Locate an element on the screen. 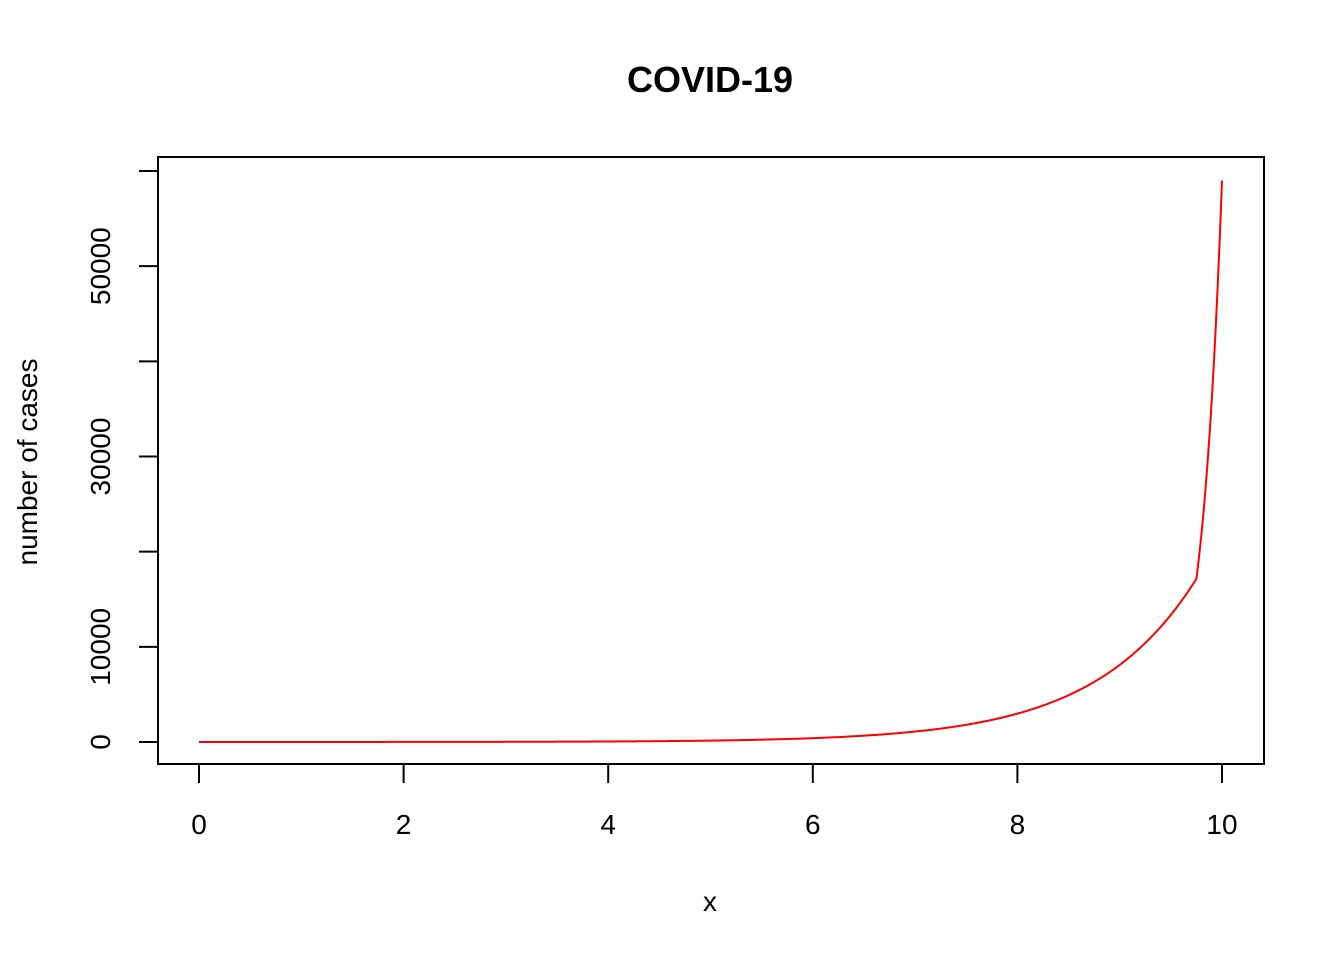  y-tick-label: 30000 is located at coordinates (100, 457).